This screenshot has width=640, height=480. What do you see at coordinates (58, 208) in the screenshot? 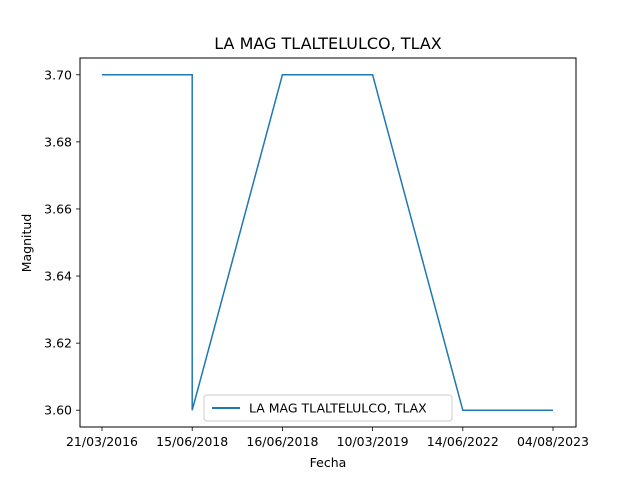
I see `y-tick-label: 3.66` at bounding box center [58, 208].